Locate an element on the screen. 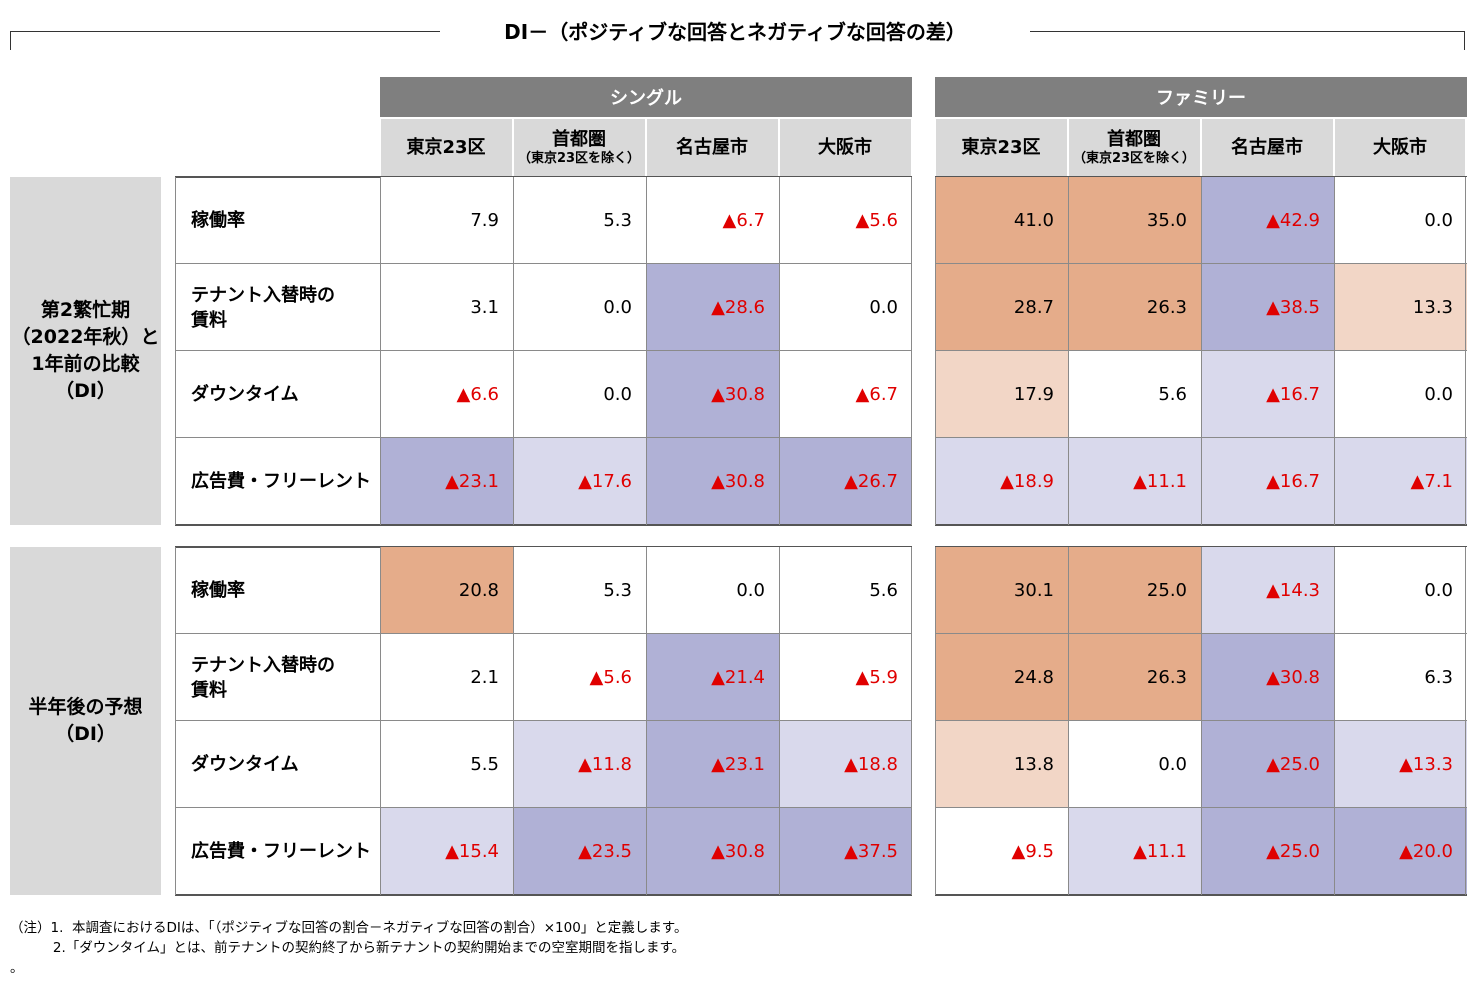  table-cell: ▲6.6 is located at coordinates (446, 394).